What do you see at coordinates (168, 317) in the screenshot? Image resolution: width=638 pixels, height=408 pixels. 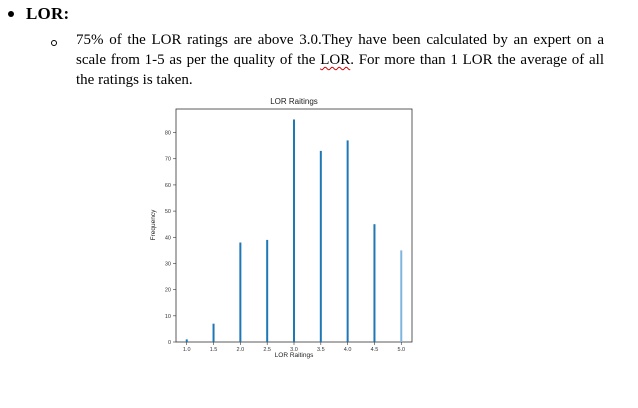 I see `y-tick-label-1: 10` at bounding box center [168, 317].